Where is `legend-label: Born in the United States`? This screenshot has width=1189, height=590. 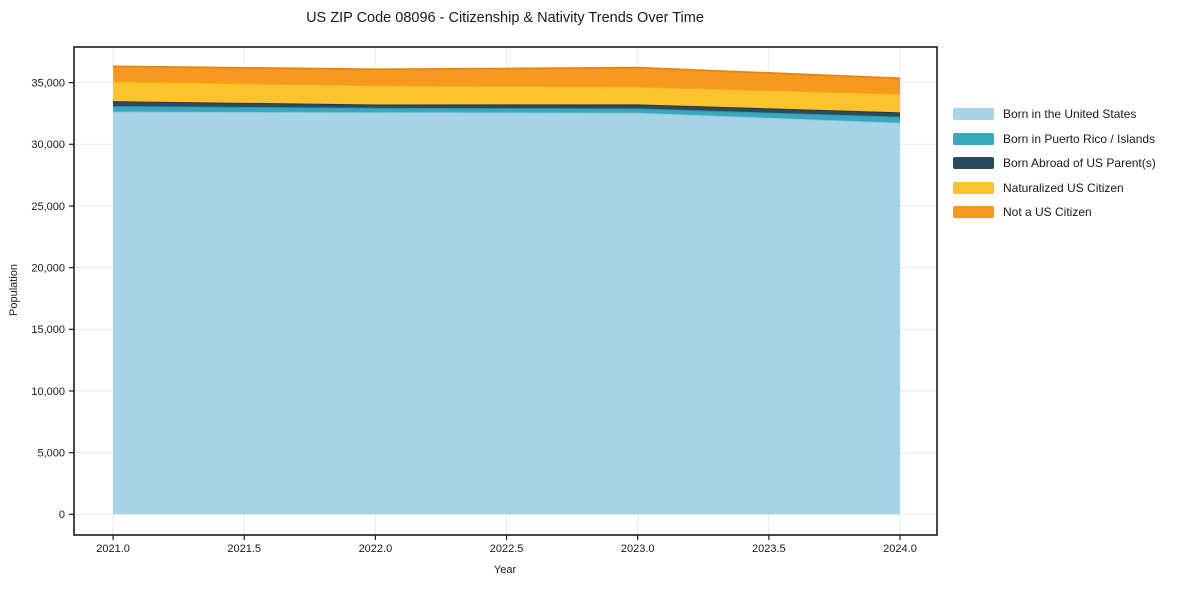
legend-label: Born in the United States is located at coordinates (1070, 114).